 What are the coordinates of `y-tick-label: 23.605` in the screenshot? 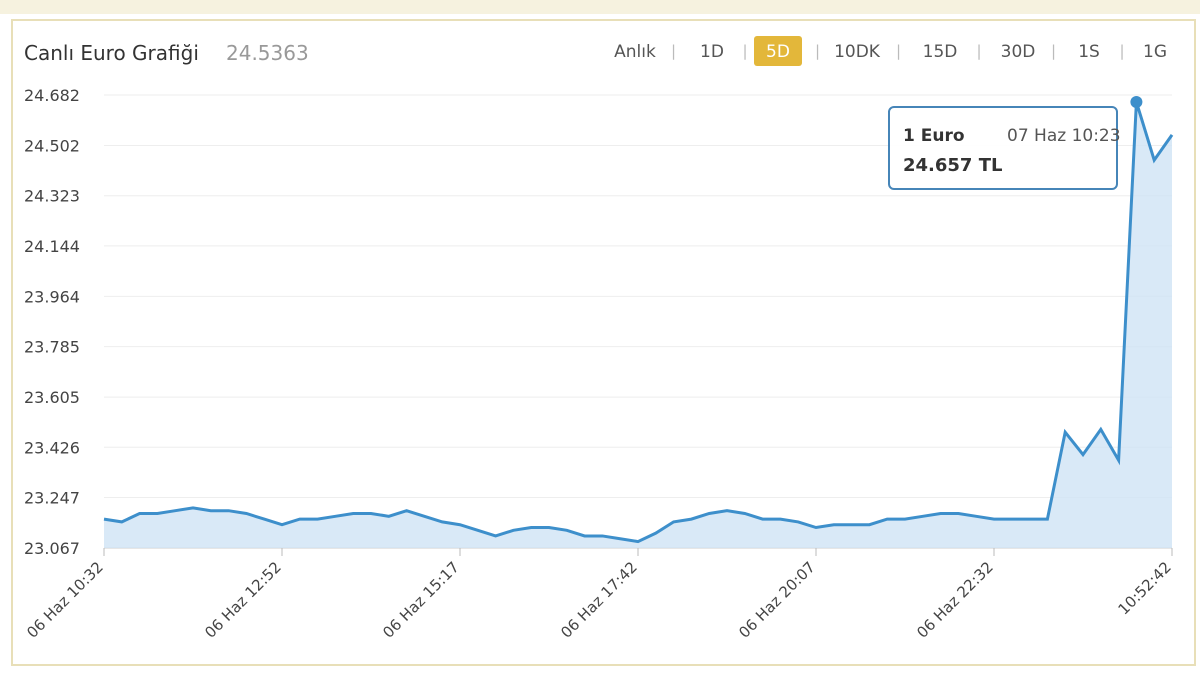 It's located at (52, 397).